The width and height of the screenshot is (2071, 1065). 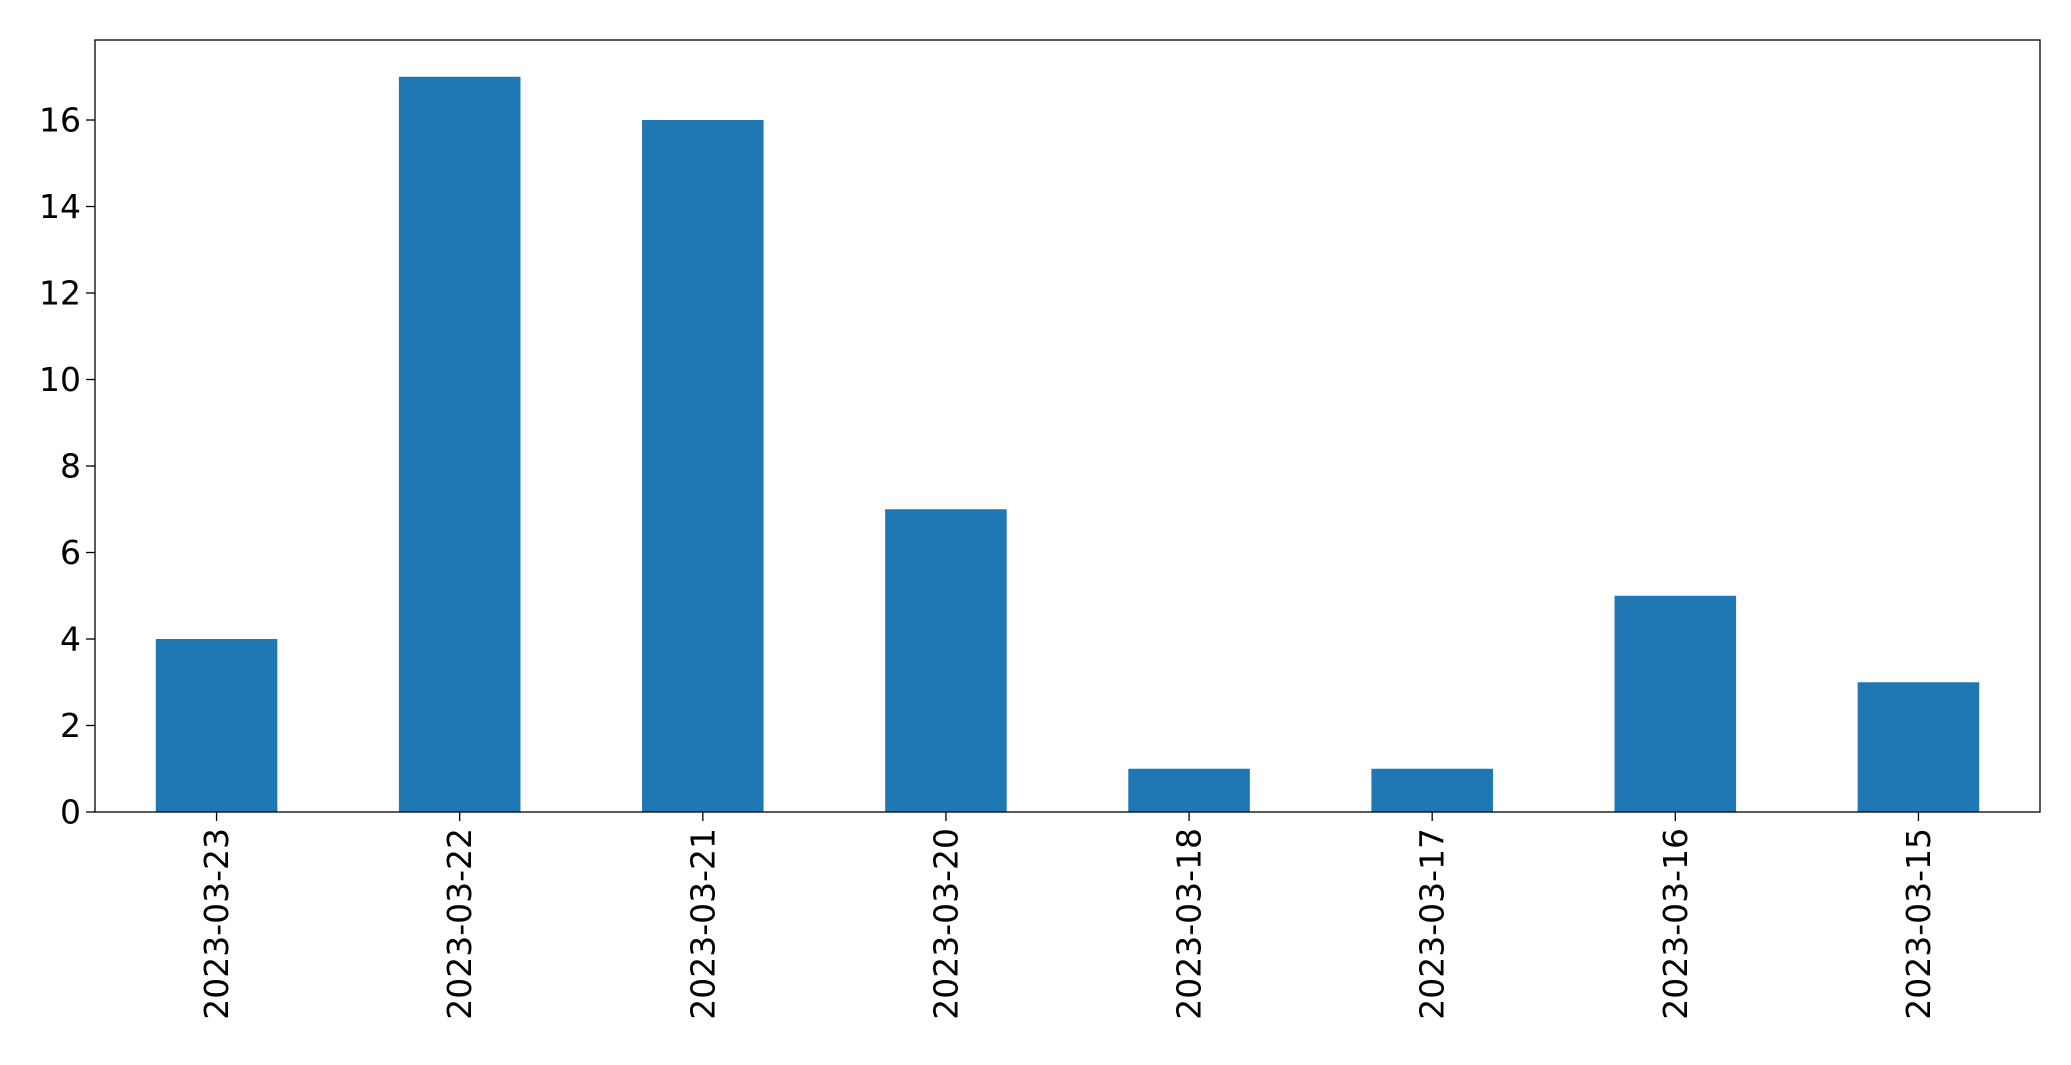 I want to click on x-tick-label: 2023-03-18, so click(x=1189, y=924).